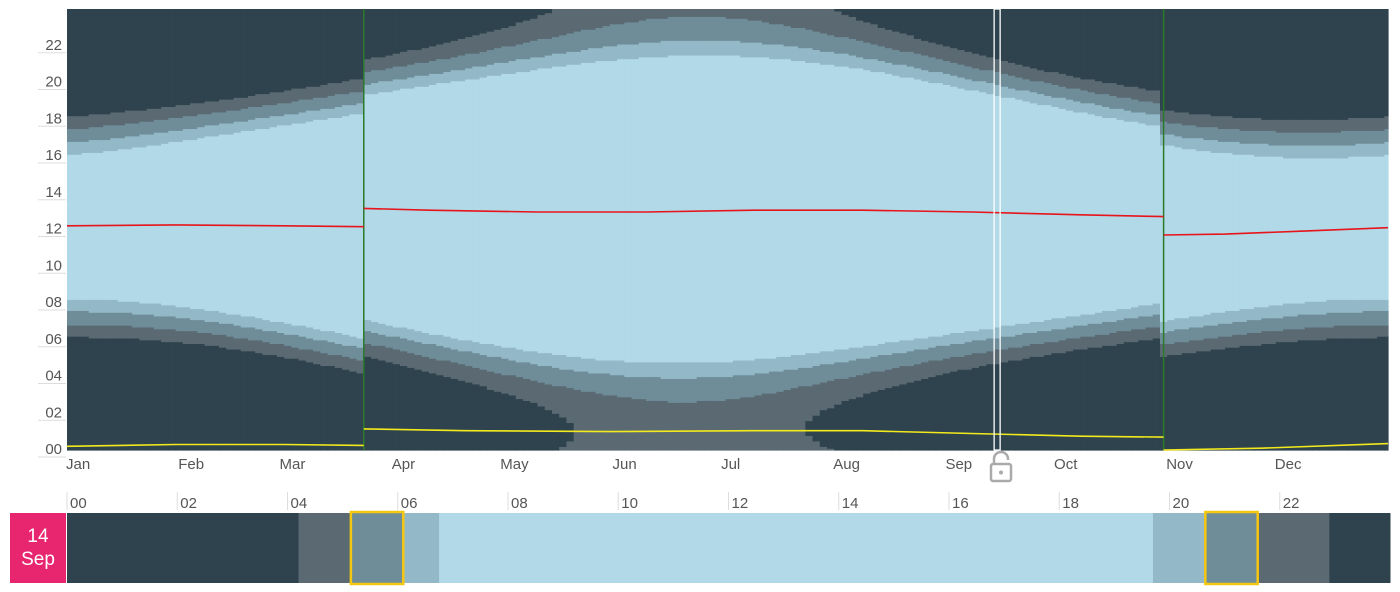 This screenshot has width=1400, height=592. I want to click on strip-tick-label: 14, so click(850, 503).